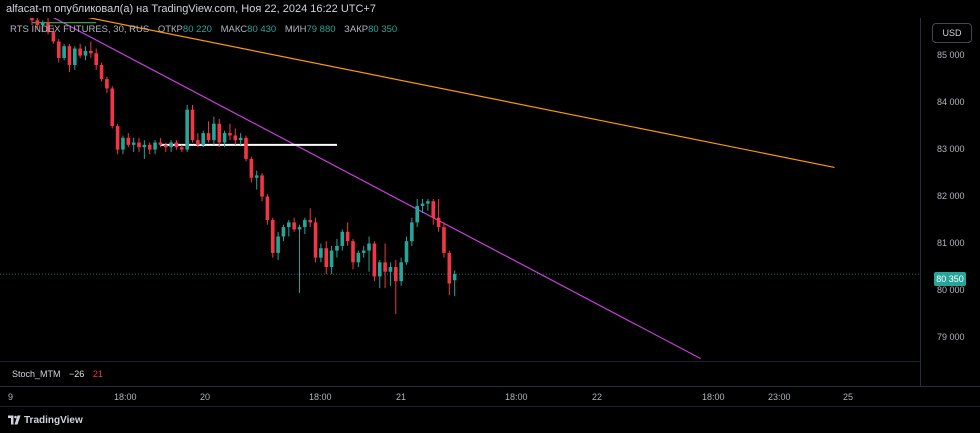  Describe the element at coordinates (490, 419) in the screenshot. I see `footer-bar: TradingView` at that location.